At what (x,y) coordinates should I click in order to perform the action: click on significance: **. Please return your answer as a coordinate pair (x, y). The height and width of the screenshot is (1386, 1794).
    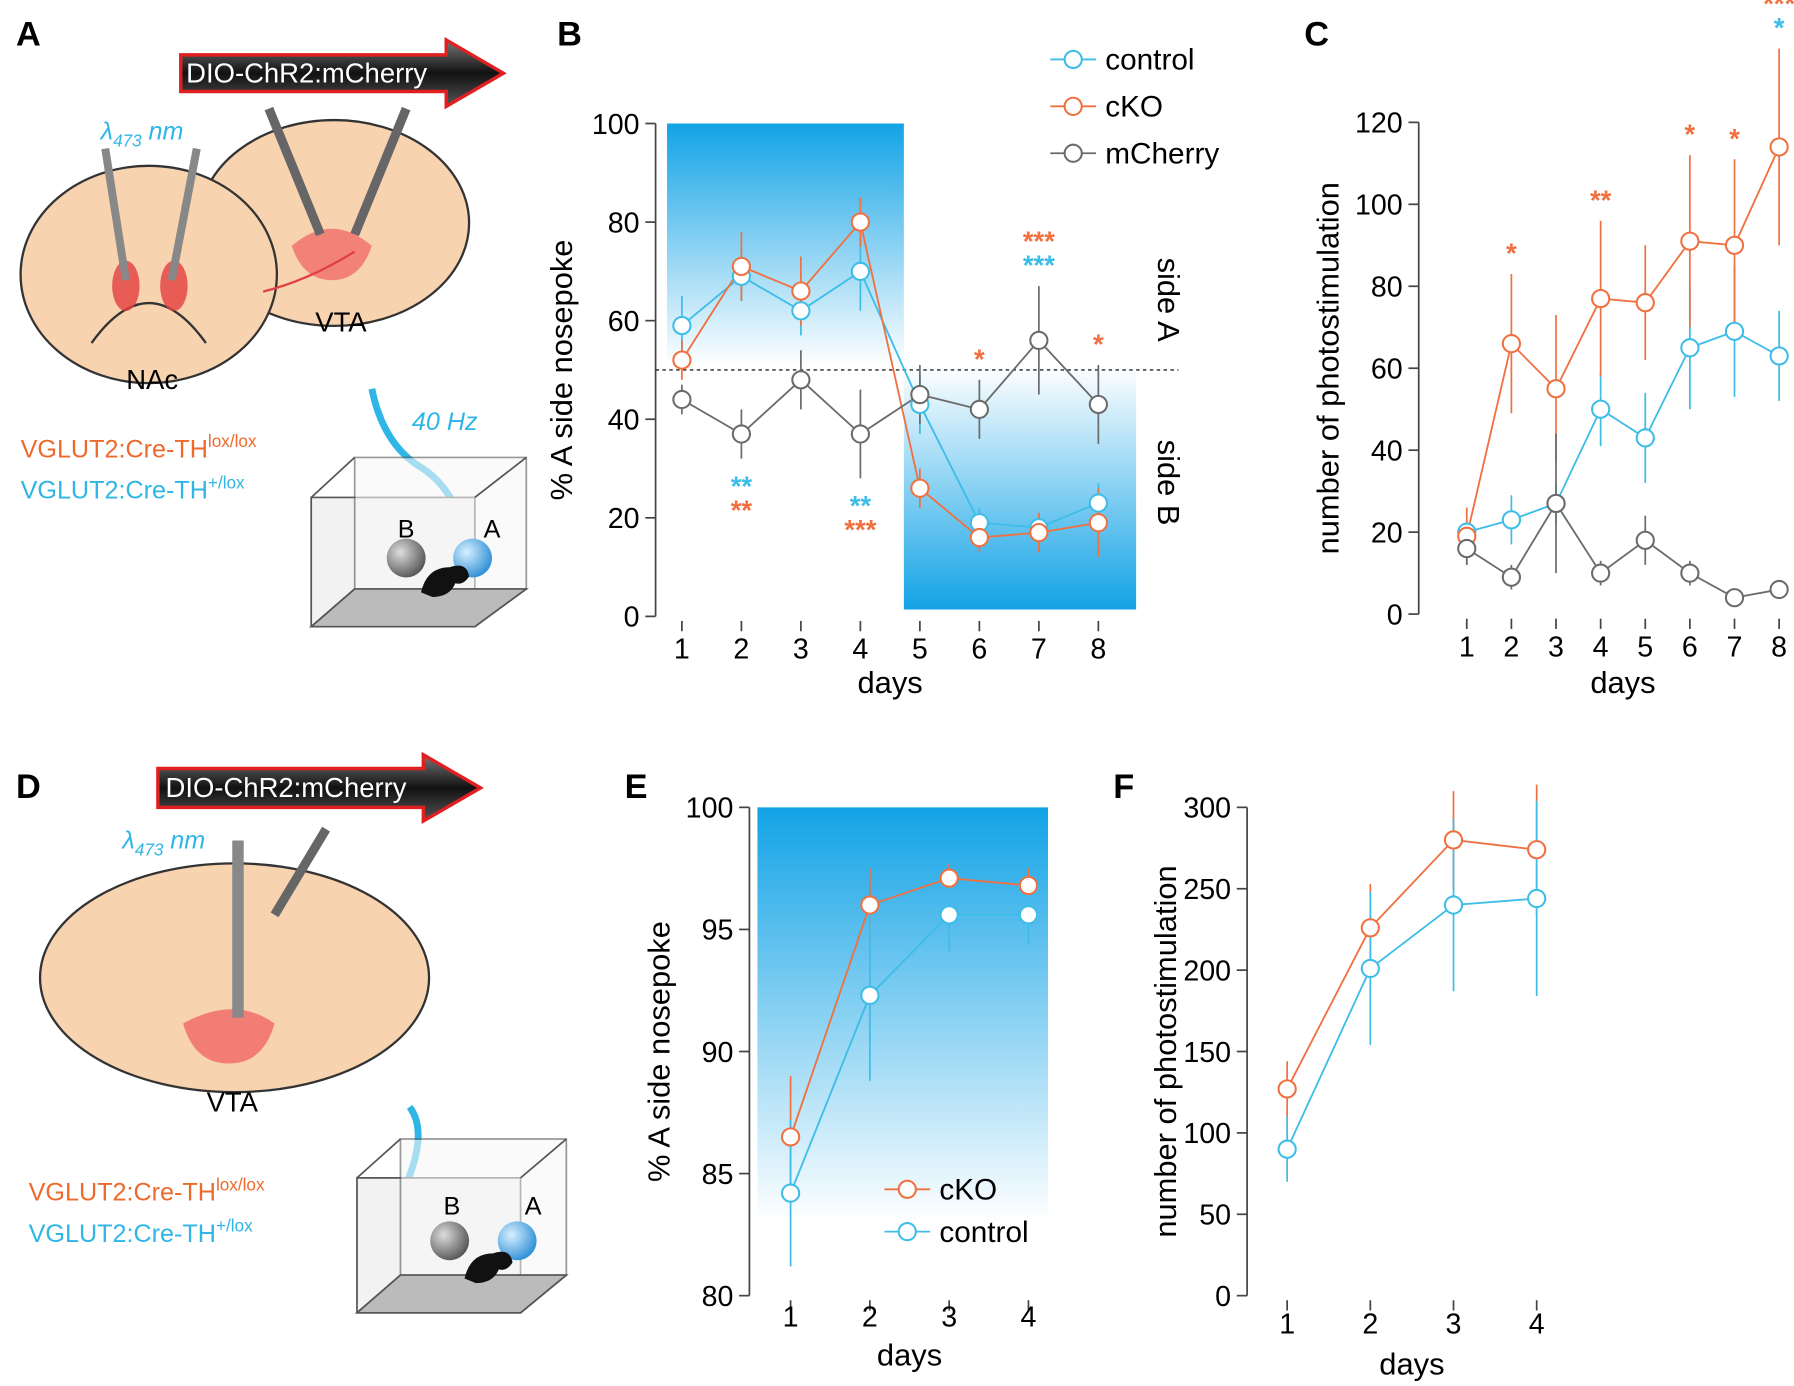
    Looking at the image, I should click on (1601, 199).